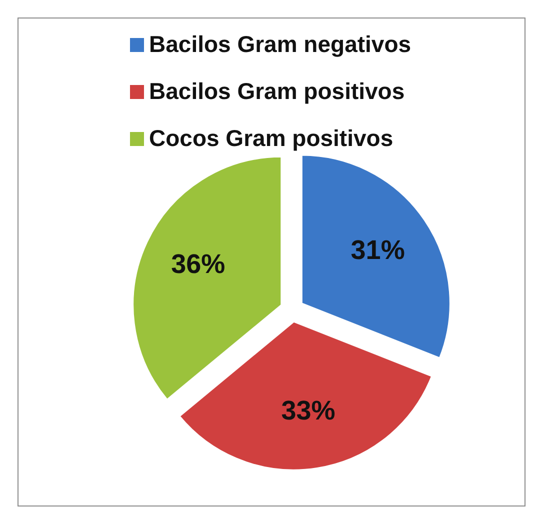  I want to click on legend-label: Bacilos Gram negativos, so click(280, 44).